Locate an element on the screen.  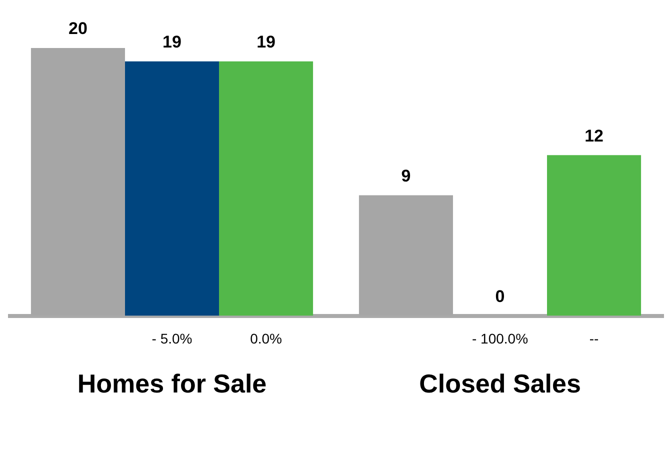
text: - 5.0% is located at coordinates (172, 338).